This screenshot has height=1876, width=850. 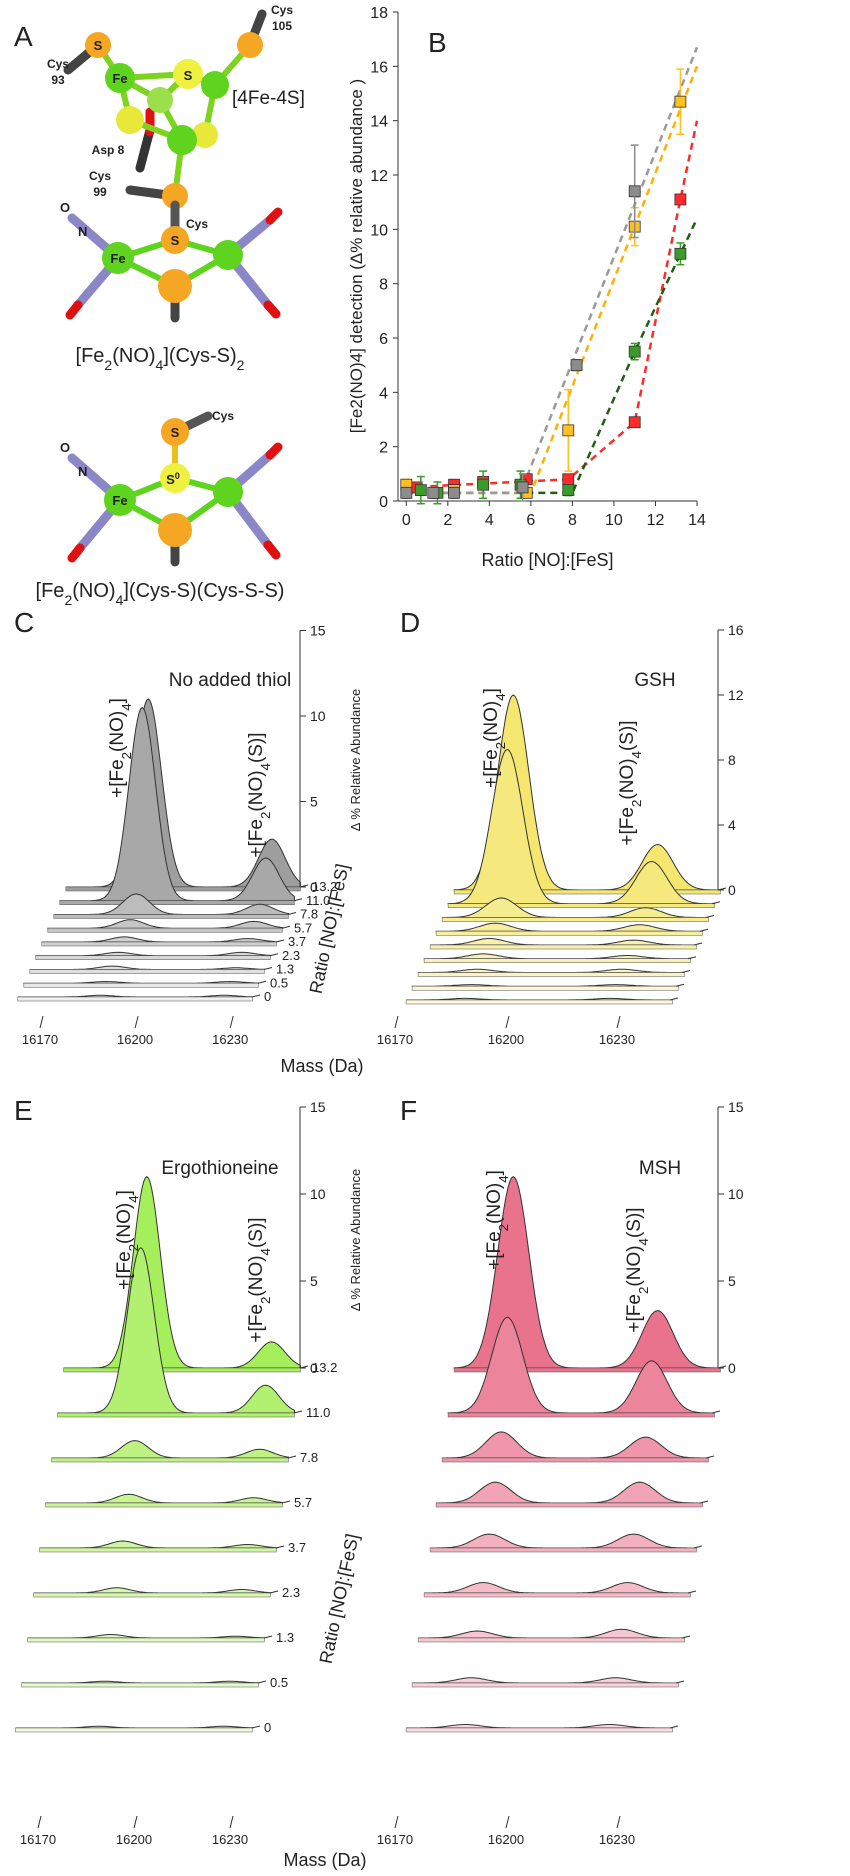 I want to click on x-axis-label: Mass (Da), so click(x=321, y=1066).